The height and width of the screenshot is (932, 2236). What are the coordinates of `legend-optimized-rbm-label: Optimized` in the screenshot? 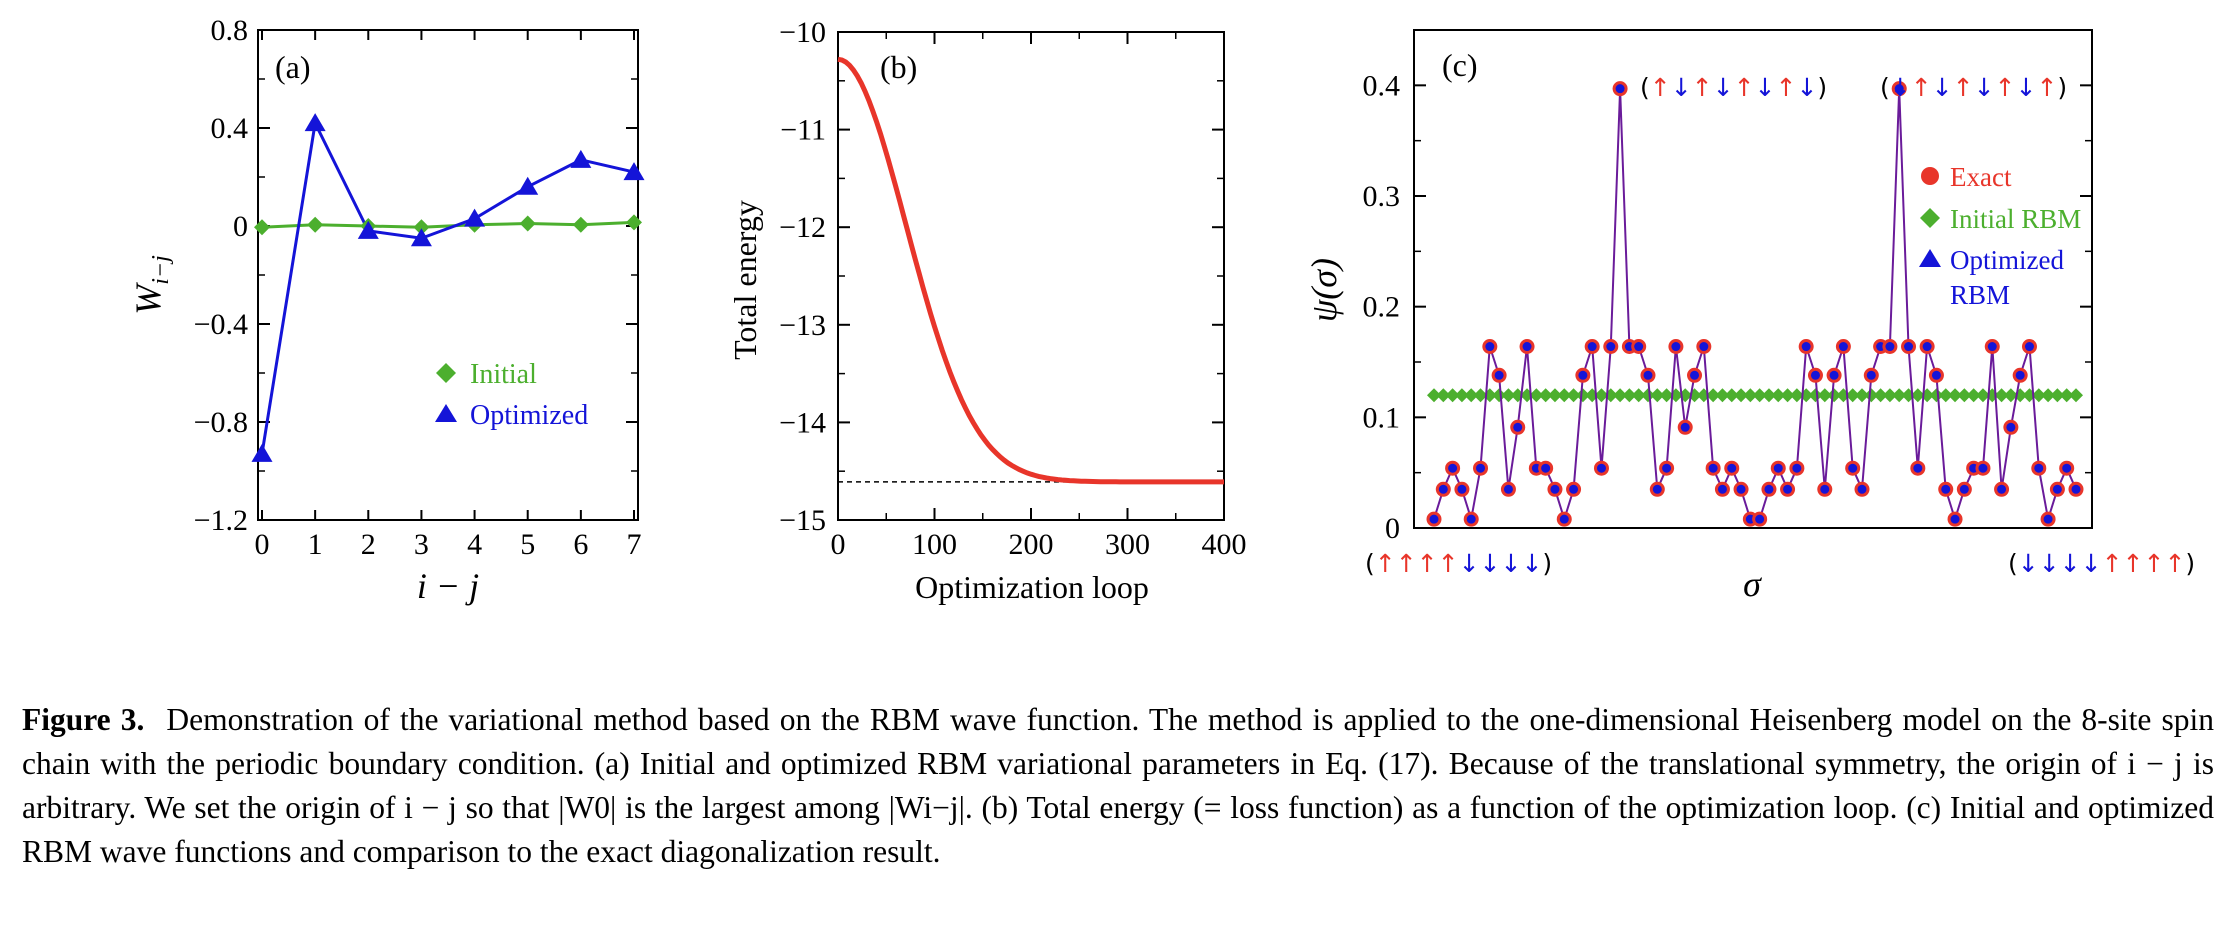 It's located at (2007, 260).